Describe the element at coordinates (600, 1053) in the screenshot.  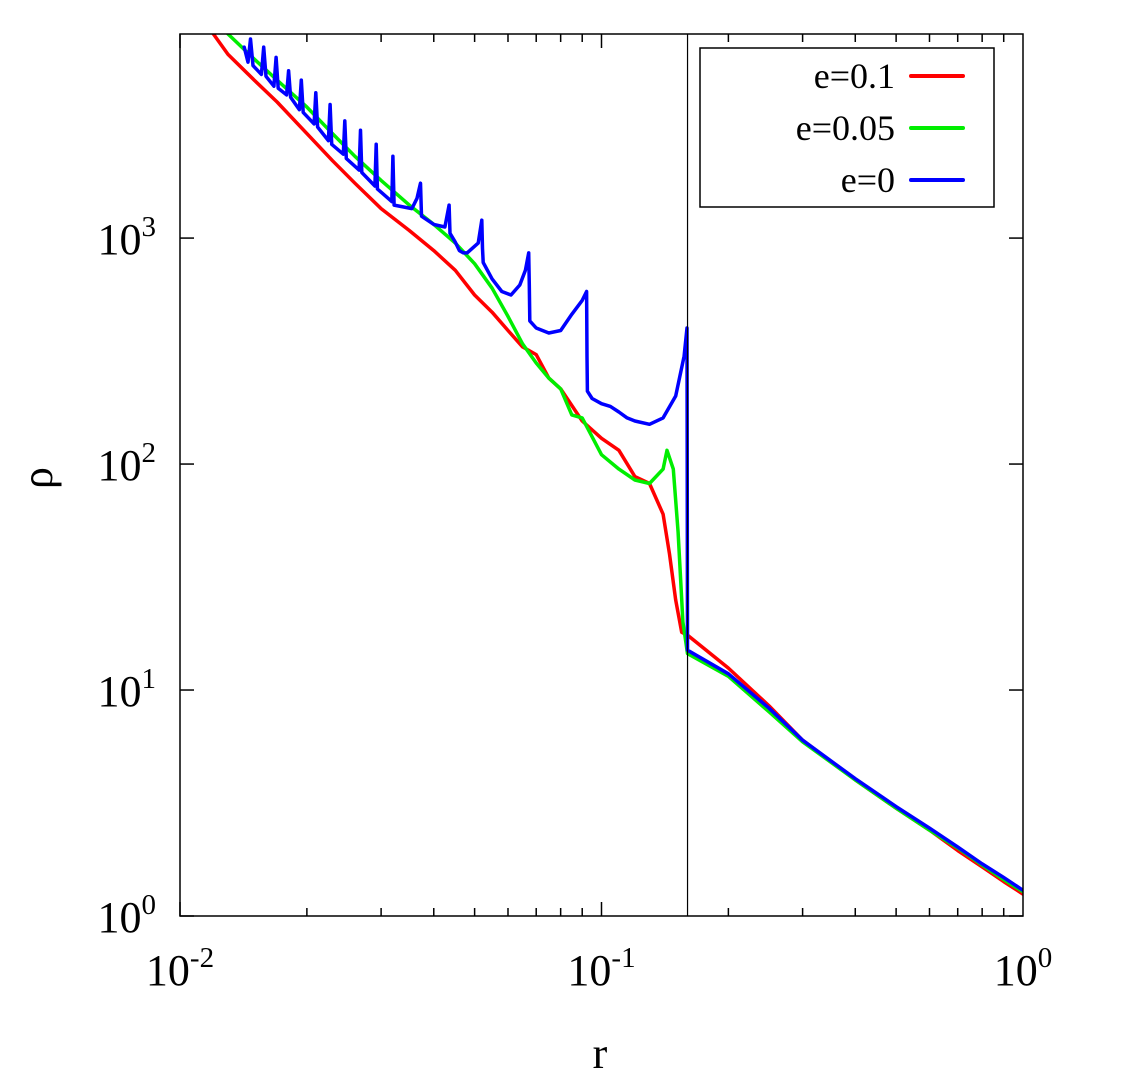
I see `x-axis-label: r` at that location.